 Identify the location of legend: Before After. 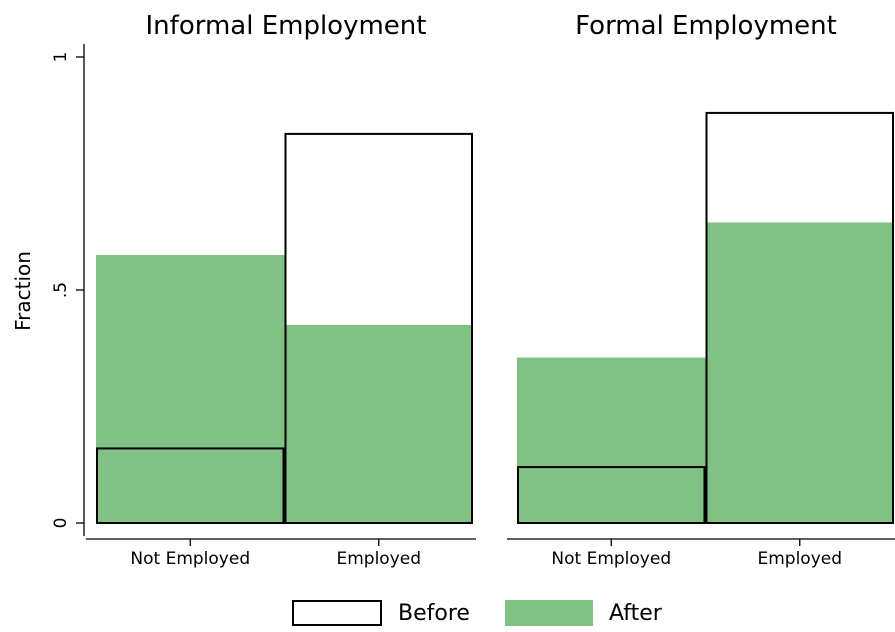
(477, 613).